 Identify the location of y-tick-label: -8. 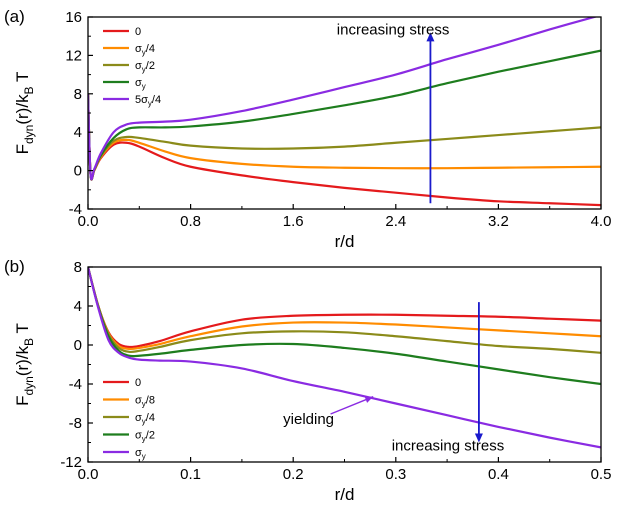
(75, 423).